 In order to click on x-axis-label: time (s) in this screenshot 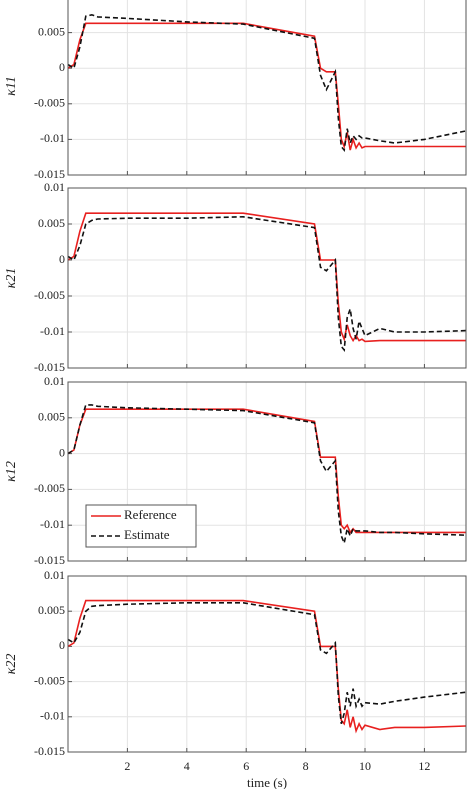, I will do `click(267, 782)`.